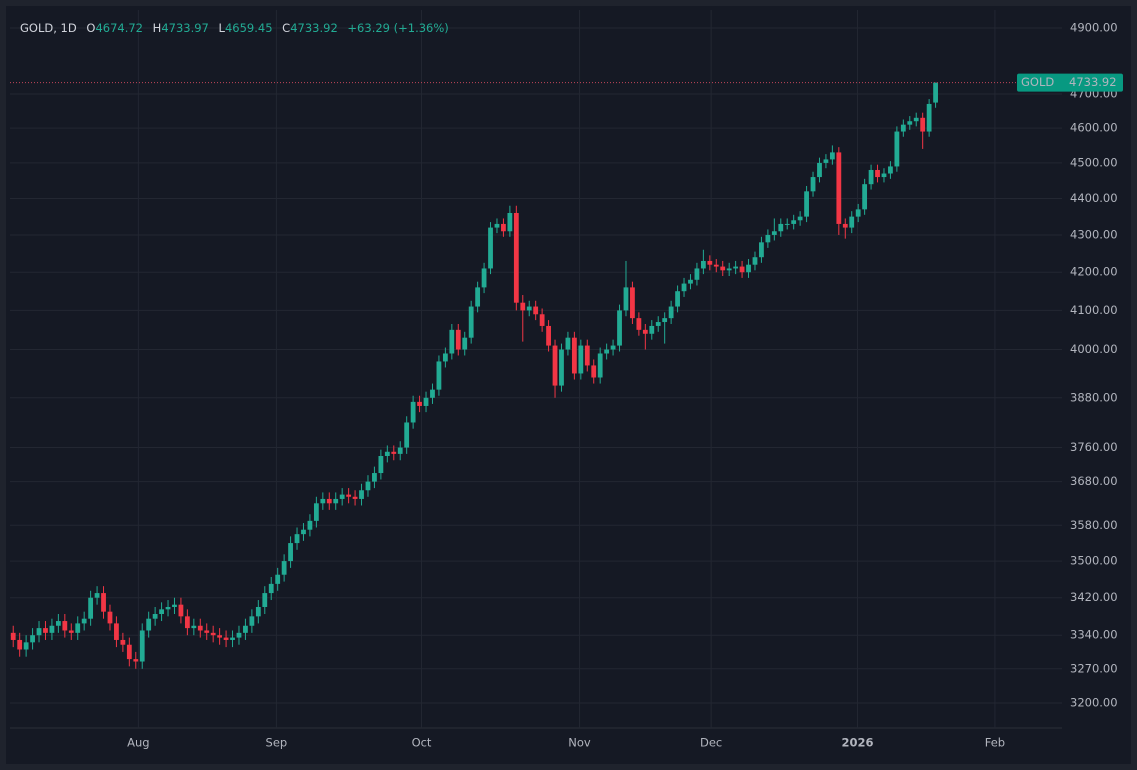 This screenshot has width=1137, height=770. I want to click on last-price-badge, so click(1070, 82).